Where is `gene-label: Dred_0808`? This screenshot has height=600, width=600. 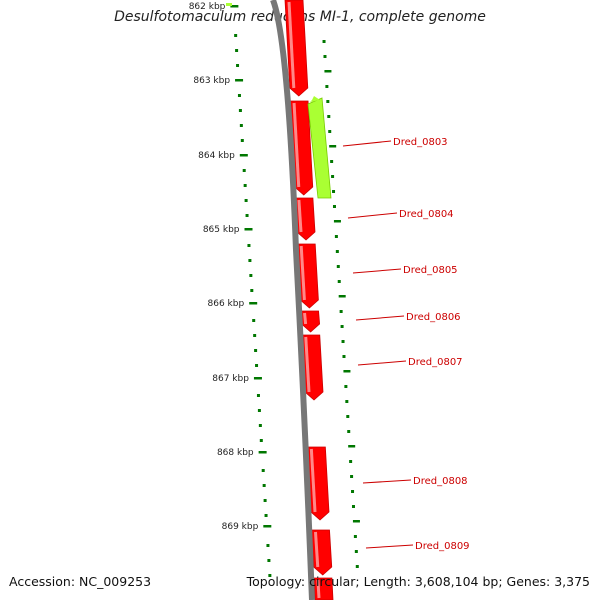
gene-label: Dred_0808 is located at coordinates (440, 481).